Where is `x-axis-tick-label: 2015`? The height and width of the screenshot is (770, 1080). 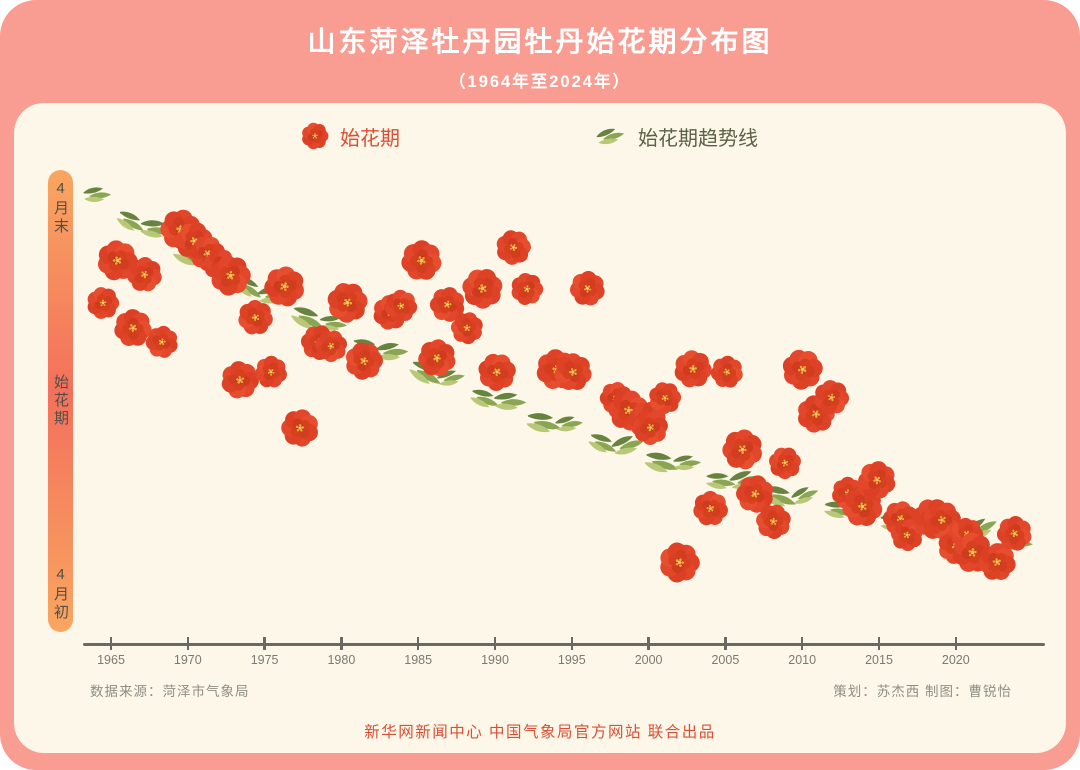 x-axis-tick-label: 2015 is located at coordinates (879, 660).